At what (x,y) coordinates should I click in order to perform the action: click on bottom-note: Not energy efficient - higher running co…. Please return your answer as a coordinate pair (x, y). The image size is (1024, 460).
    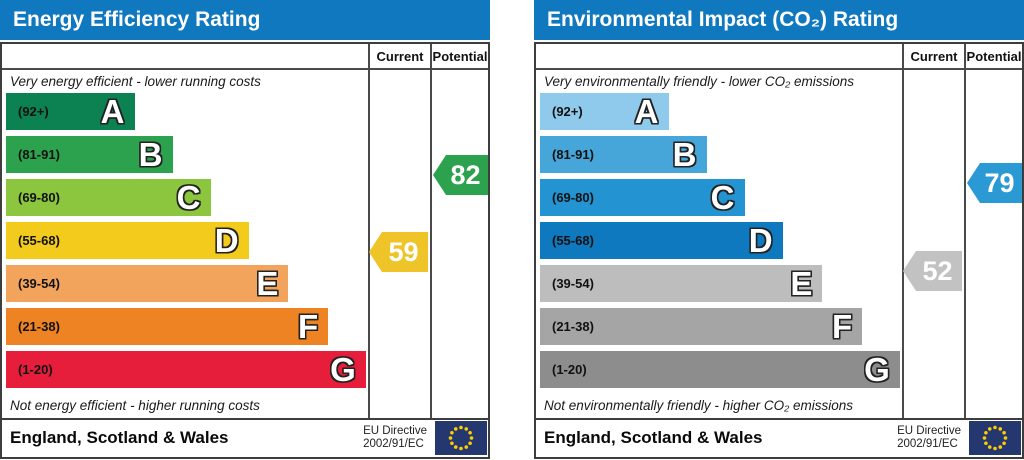
    Looking at the image, I should click on (135, 405).